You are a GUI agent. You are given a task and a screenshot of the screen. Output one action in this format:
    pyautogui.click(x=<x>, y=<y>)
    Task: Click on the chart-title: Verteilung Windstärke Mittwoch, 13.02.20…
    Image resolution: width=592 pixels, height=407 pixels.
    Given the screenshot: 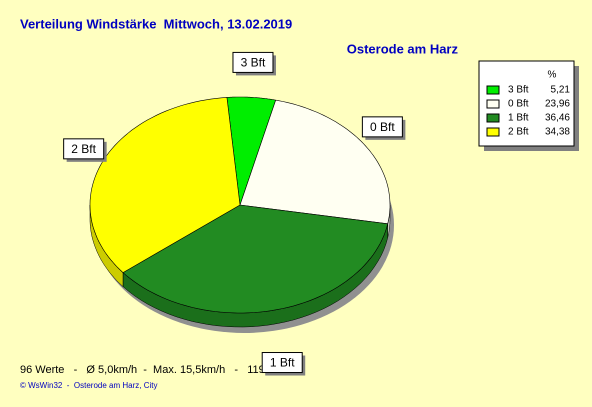 What is the action you would take?
    pyautogui.click(x=156, y=23)
    